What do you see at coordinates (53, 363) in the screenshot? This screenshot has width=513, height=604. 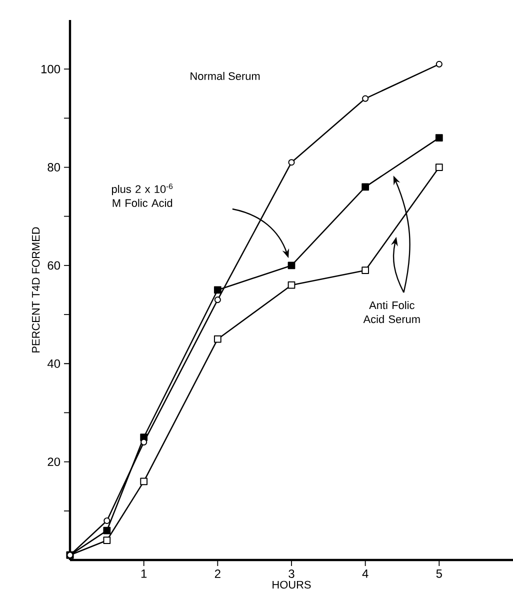 I see `y-tick-label: 40` at bounding box center [53, 363].